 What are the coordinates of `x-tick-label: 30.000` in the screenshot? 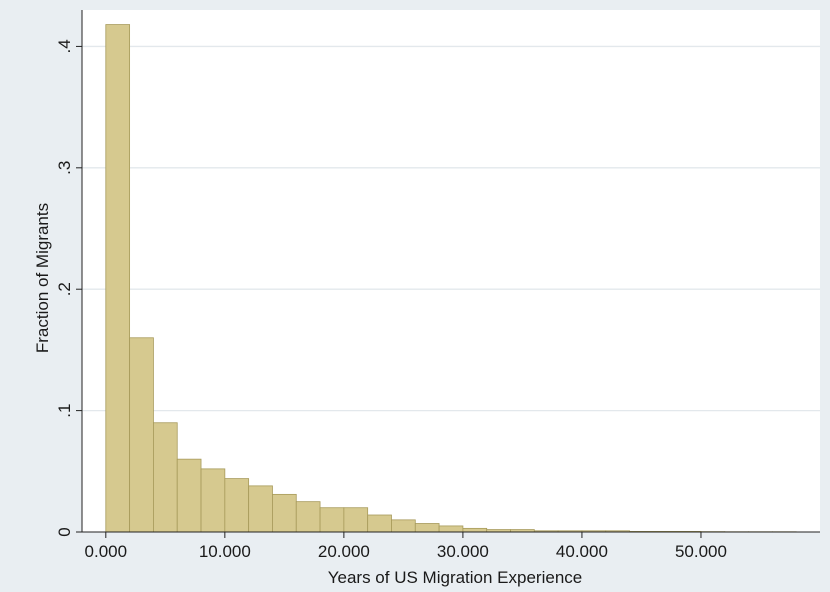 It's located at (463, 551).